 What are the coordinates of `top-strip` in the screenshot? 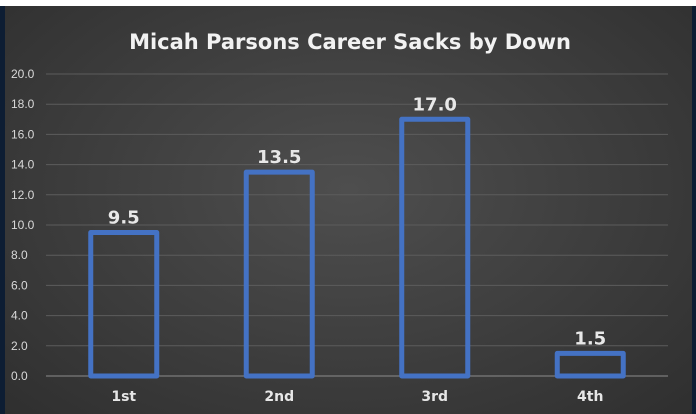 It's located at (348, 3).